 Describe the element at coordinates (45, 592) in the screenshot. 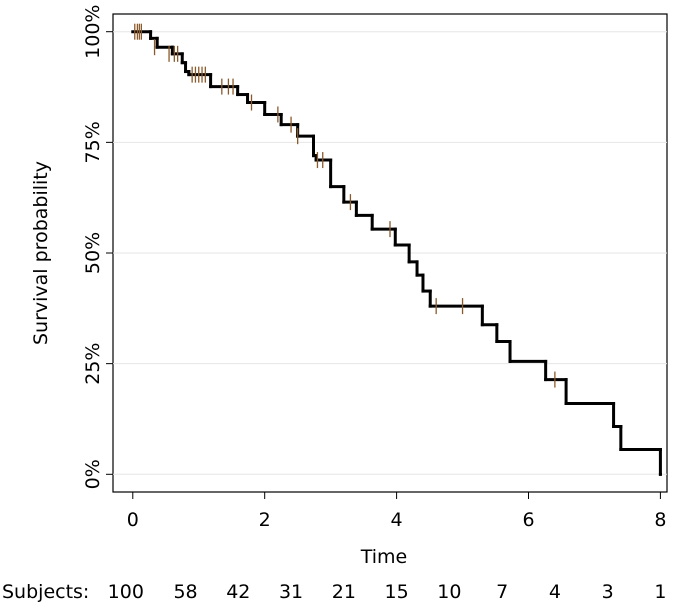

I see `risk-table-label: Subjects:` at that location.